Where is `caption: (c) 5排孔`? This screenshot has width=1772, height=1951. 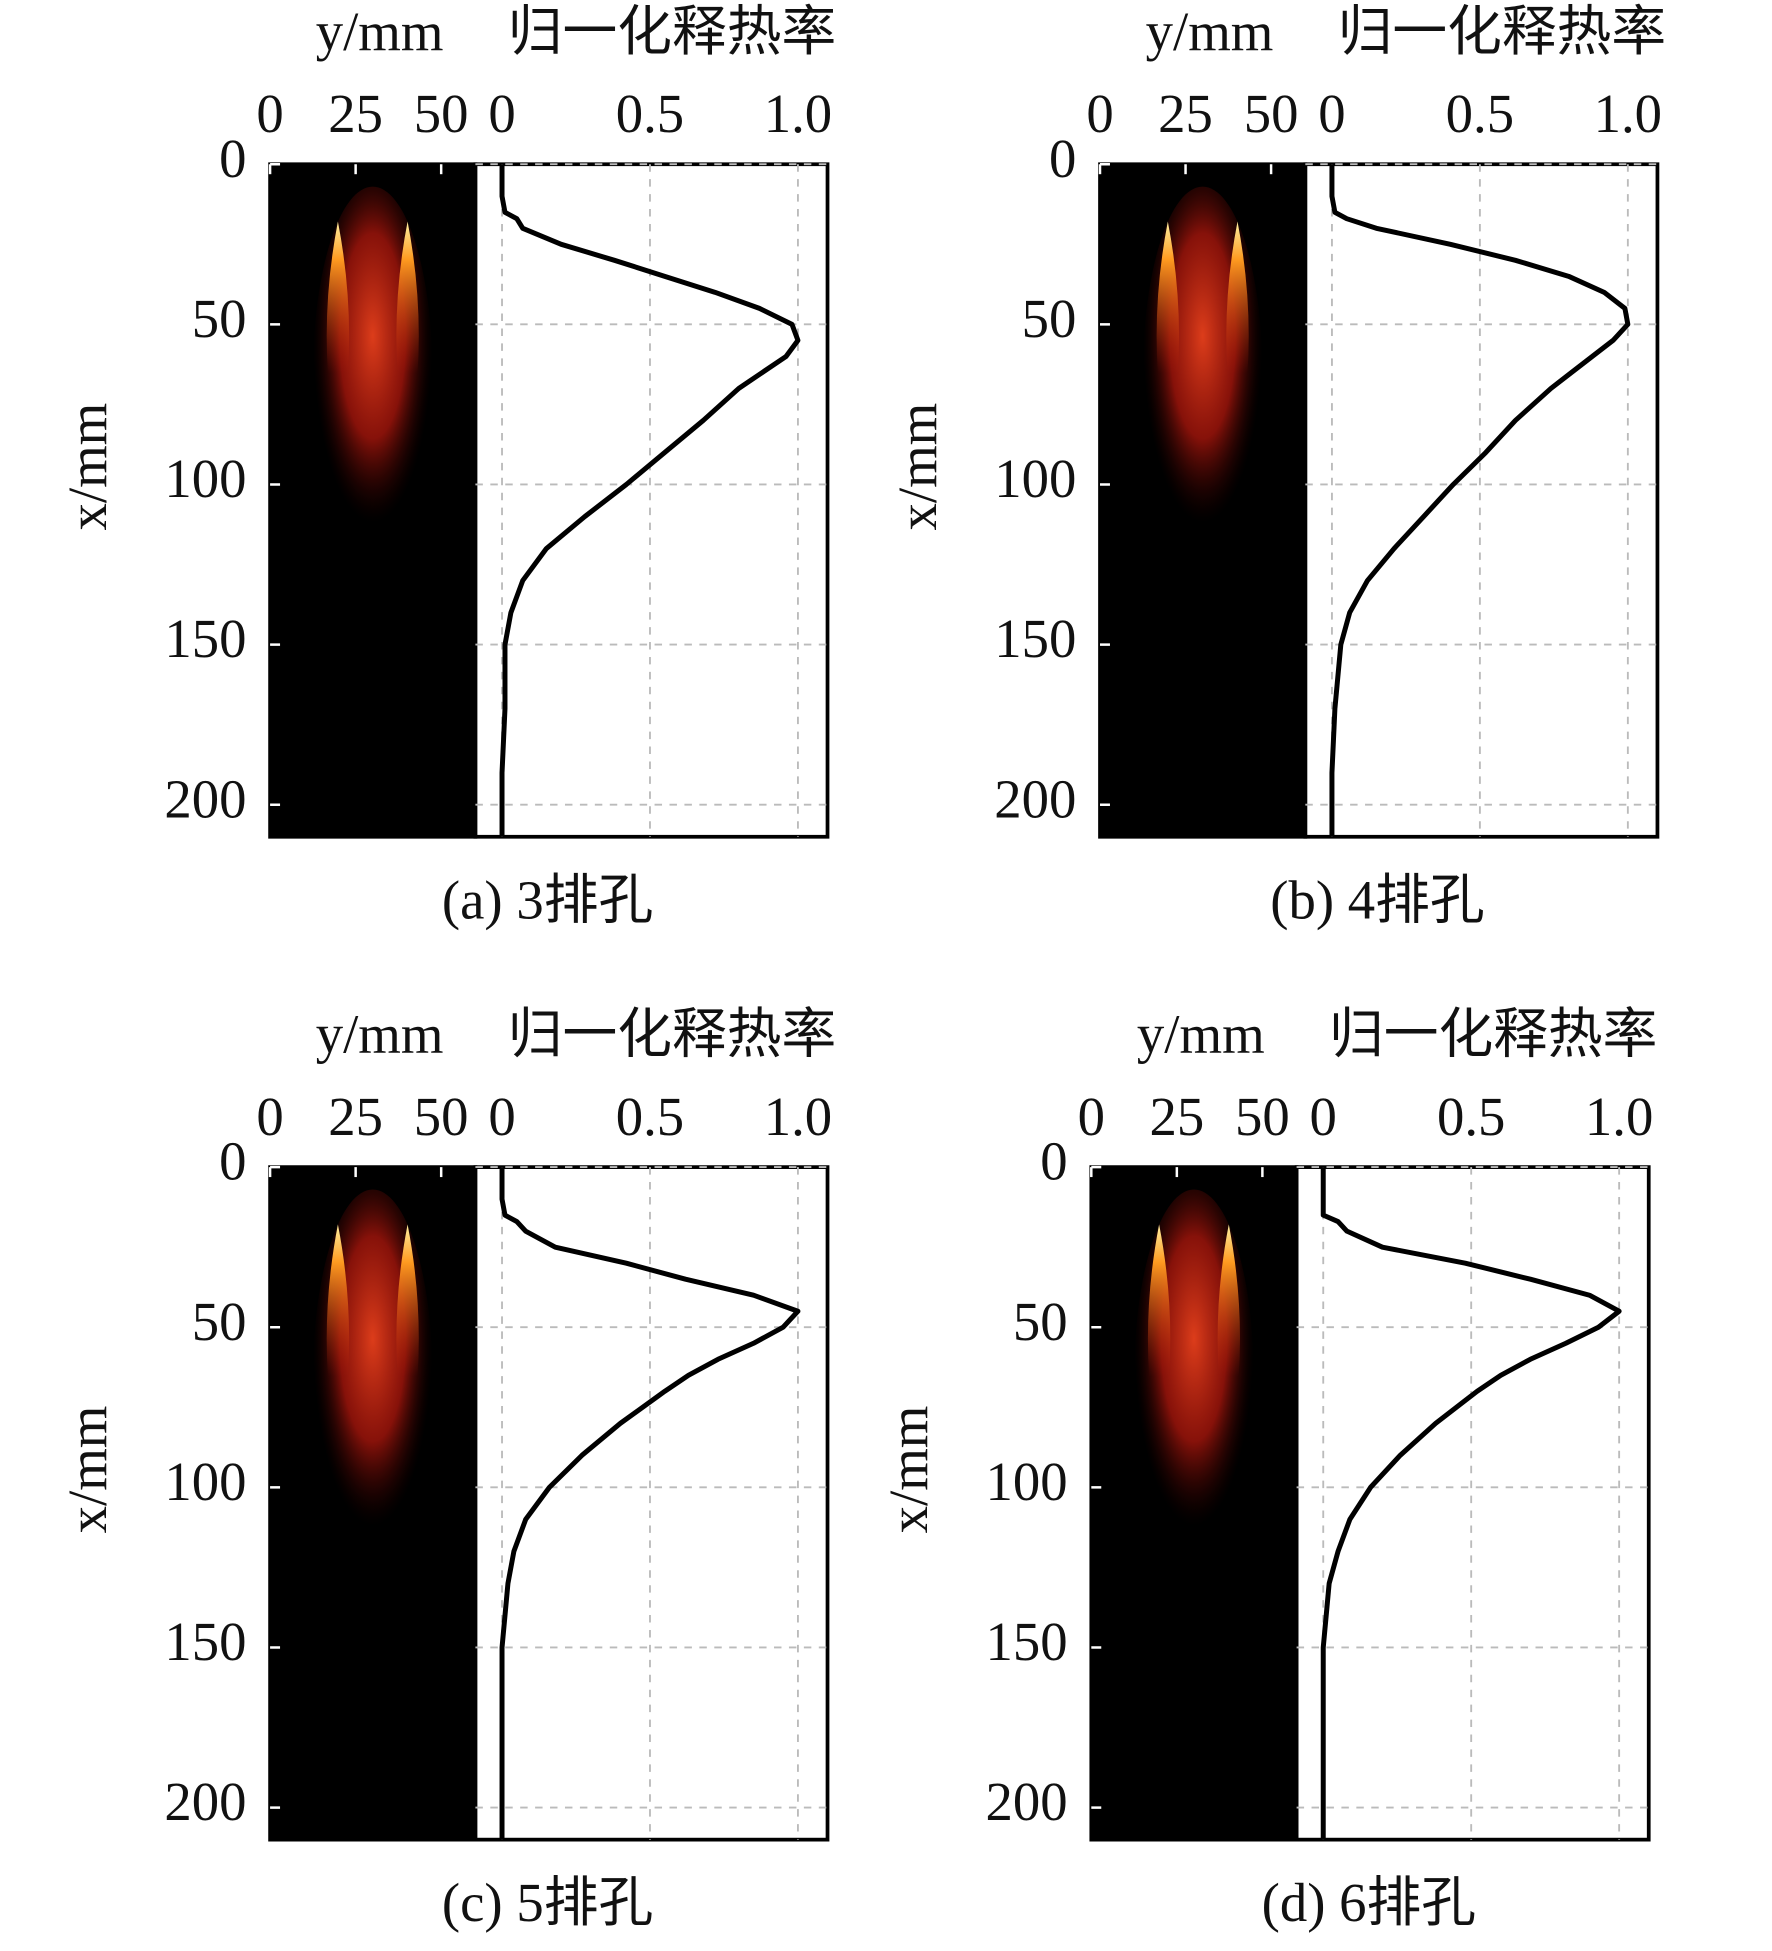 caption: (c) 5排孔 is located at coordinates (547, 1902).